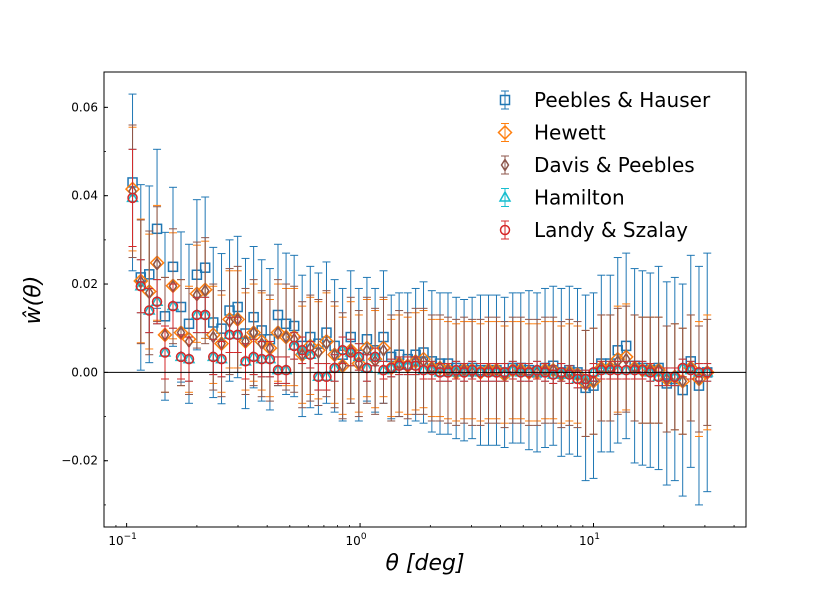 The height and width of the screenshot is (593, 830). Describe the element at coordinates (614, 165) in the screenshot. I see `legend-label: Davis & Peebles` at that location.